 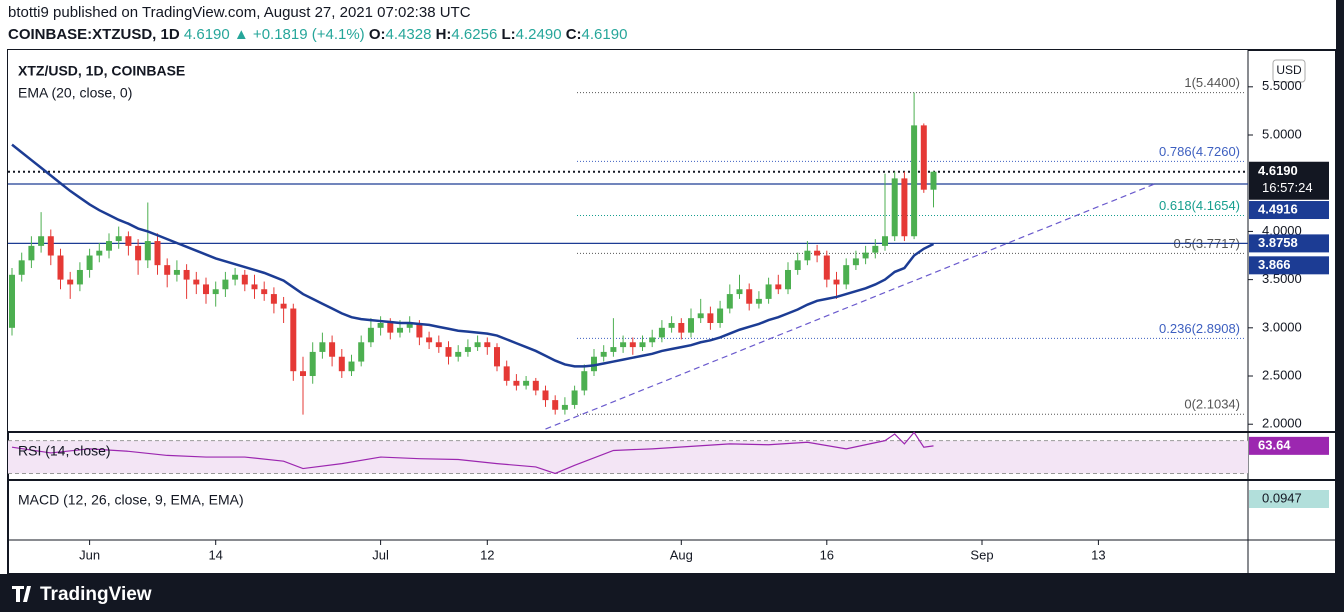 I want to click on chart-title: XTZ/USD, 1D, COINBASE, so click(x=101, y=71).